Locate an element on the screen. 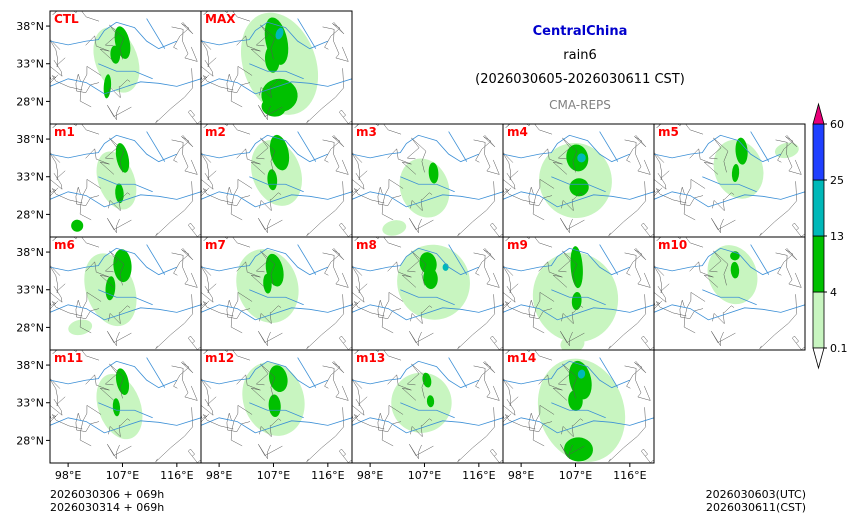 Image resolution: width=860 pixels, height=525 pixels. valid-time-cst: 2026030611(CST) is located at coordinates (756, 507).